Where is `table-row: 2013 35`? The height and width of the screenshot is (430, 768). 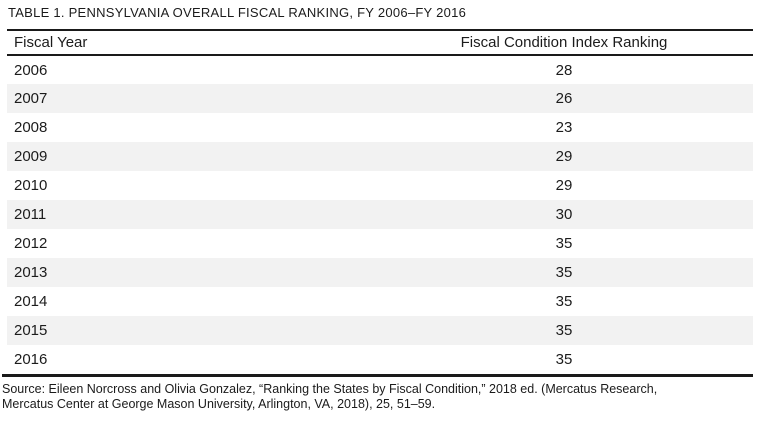 table-row: 2013 35 is located at coordinates (380, 272).